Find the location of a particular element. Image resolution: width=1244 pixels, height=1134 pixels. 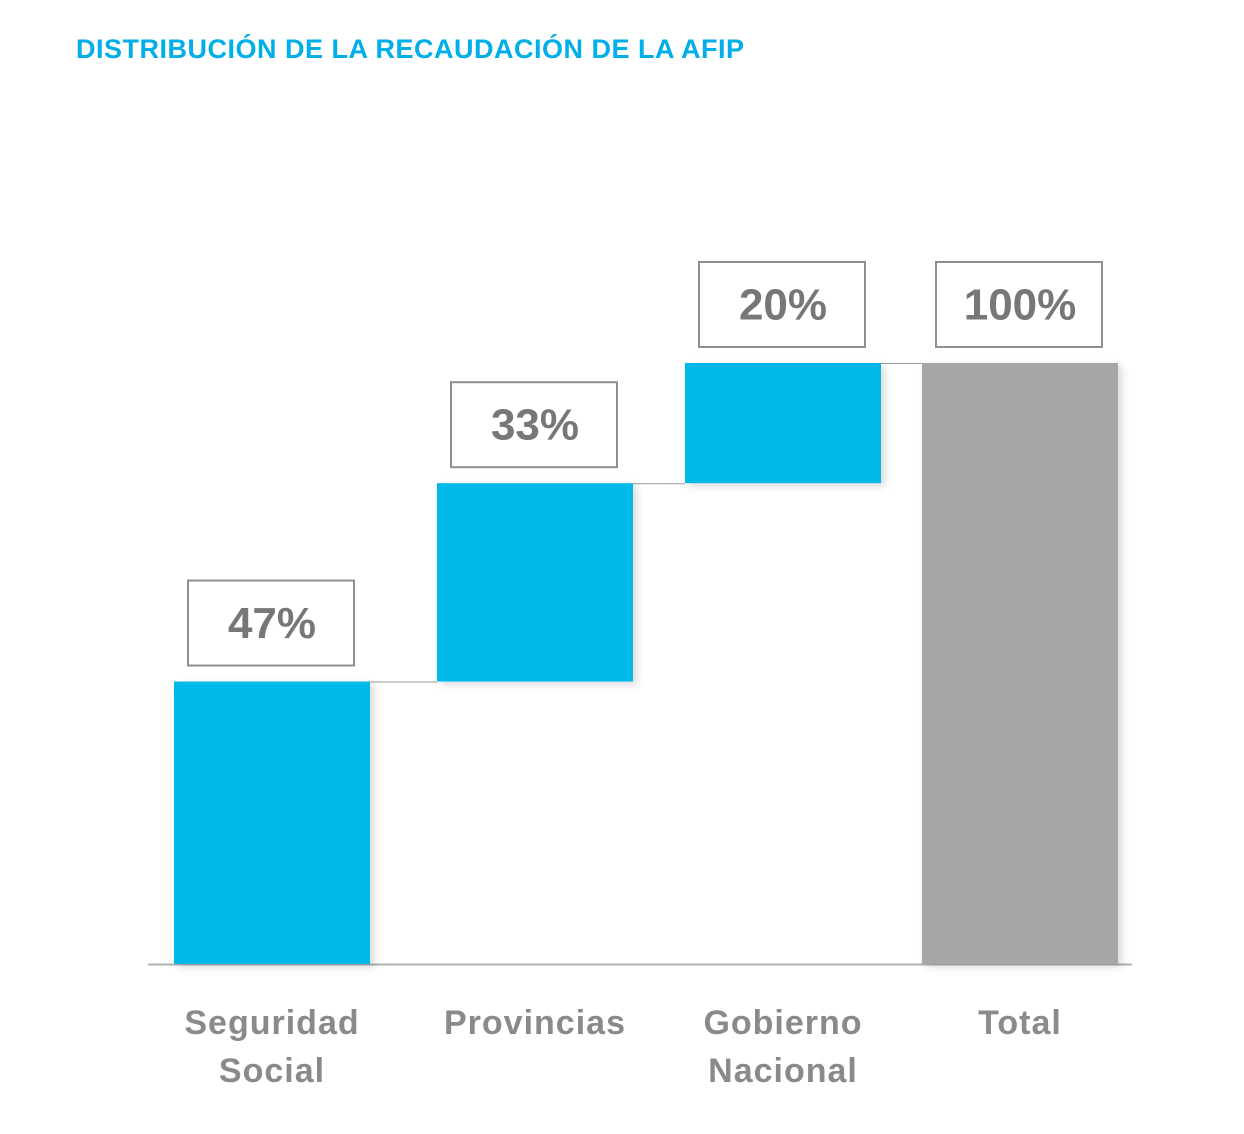

category-label: Gobierno Nacional is located at coordinates (783, 1047).